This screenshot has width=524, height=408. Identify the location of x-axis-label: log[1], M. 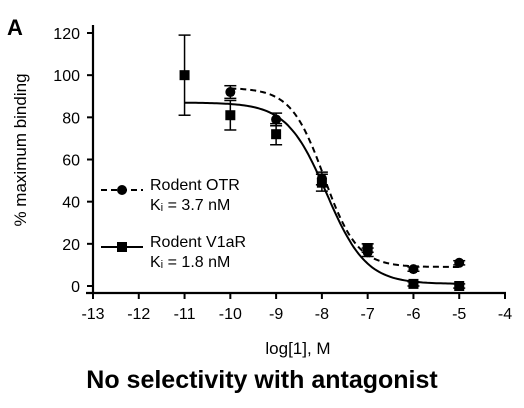
(297, 348).